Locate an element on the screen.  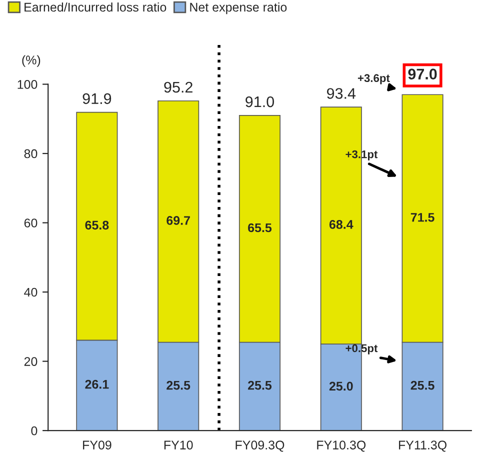
data-label: 65.8 is located at coordinates (97, 225).